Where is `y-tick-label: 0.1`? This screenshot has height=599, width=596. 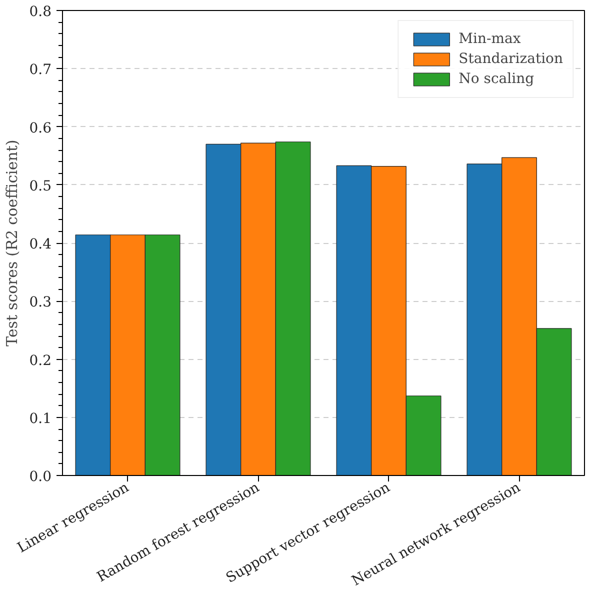 y-tick-label: 0.1 is located at coordinates (40, 418).